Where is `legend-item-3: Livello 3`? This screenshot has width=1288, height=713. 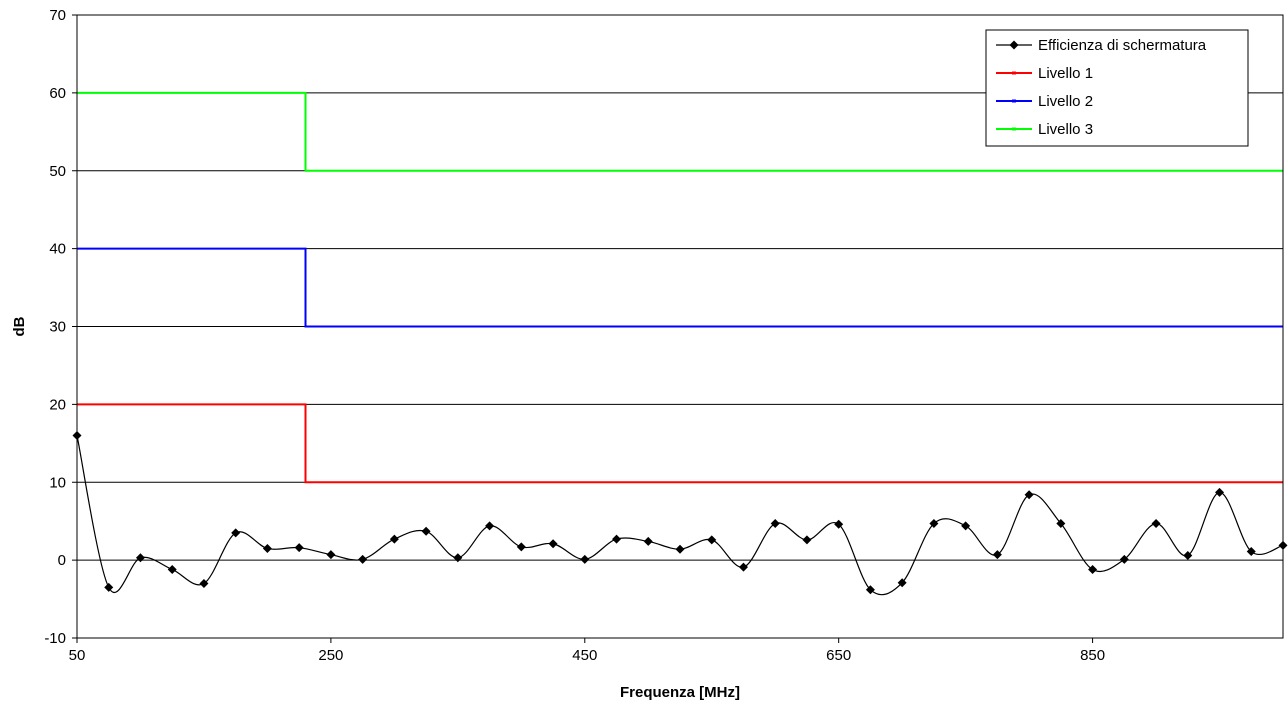
legend-item-3: Livello 3 is located at coordinates (1044, 129).